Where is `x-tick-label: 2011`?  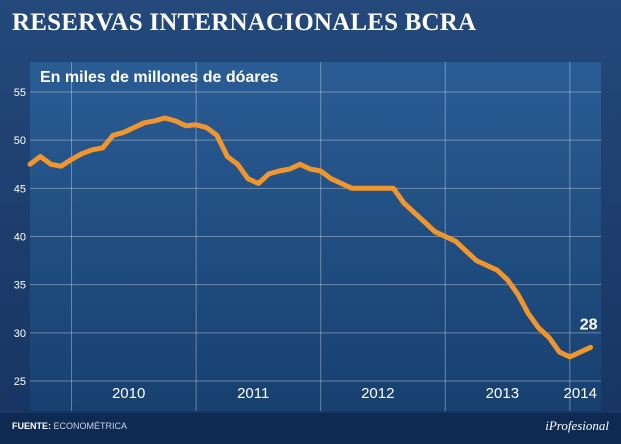
x-tick-label: 2011 is located at coordinates (253, 393).